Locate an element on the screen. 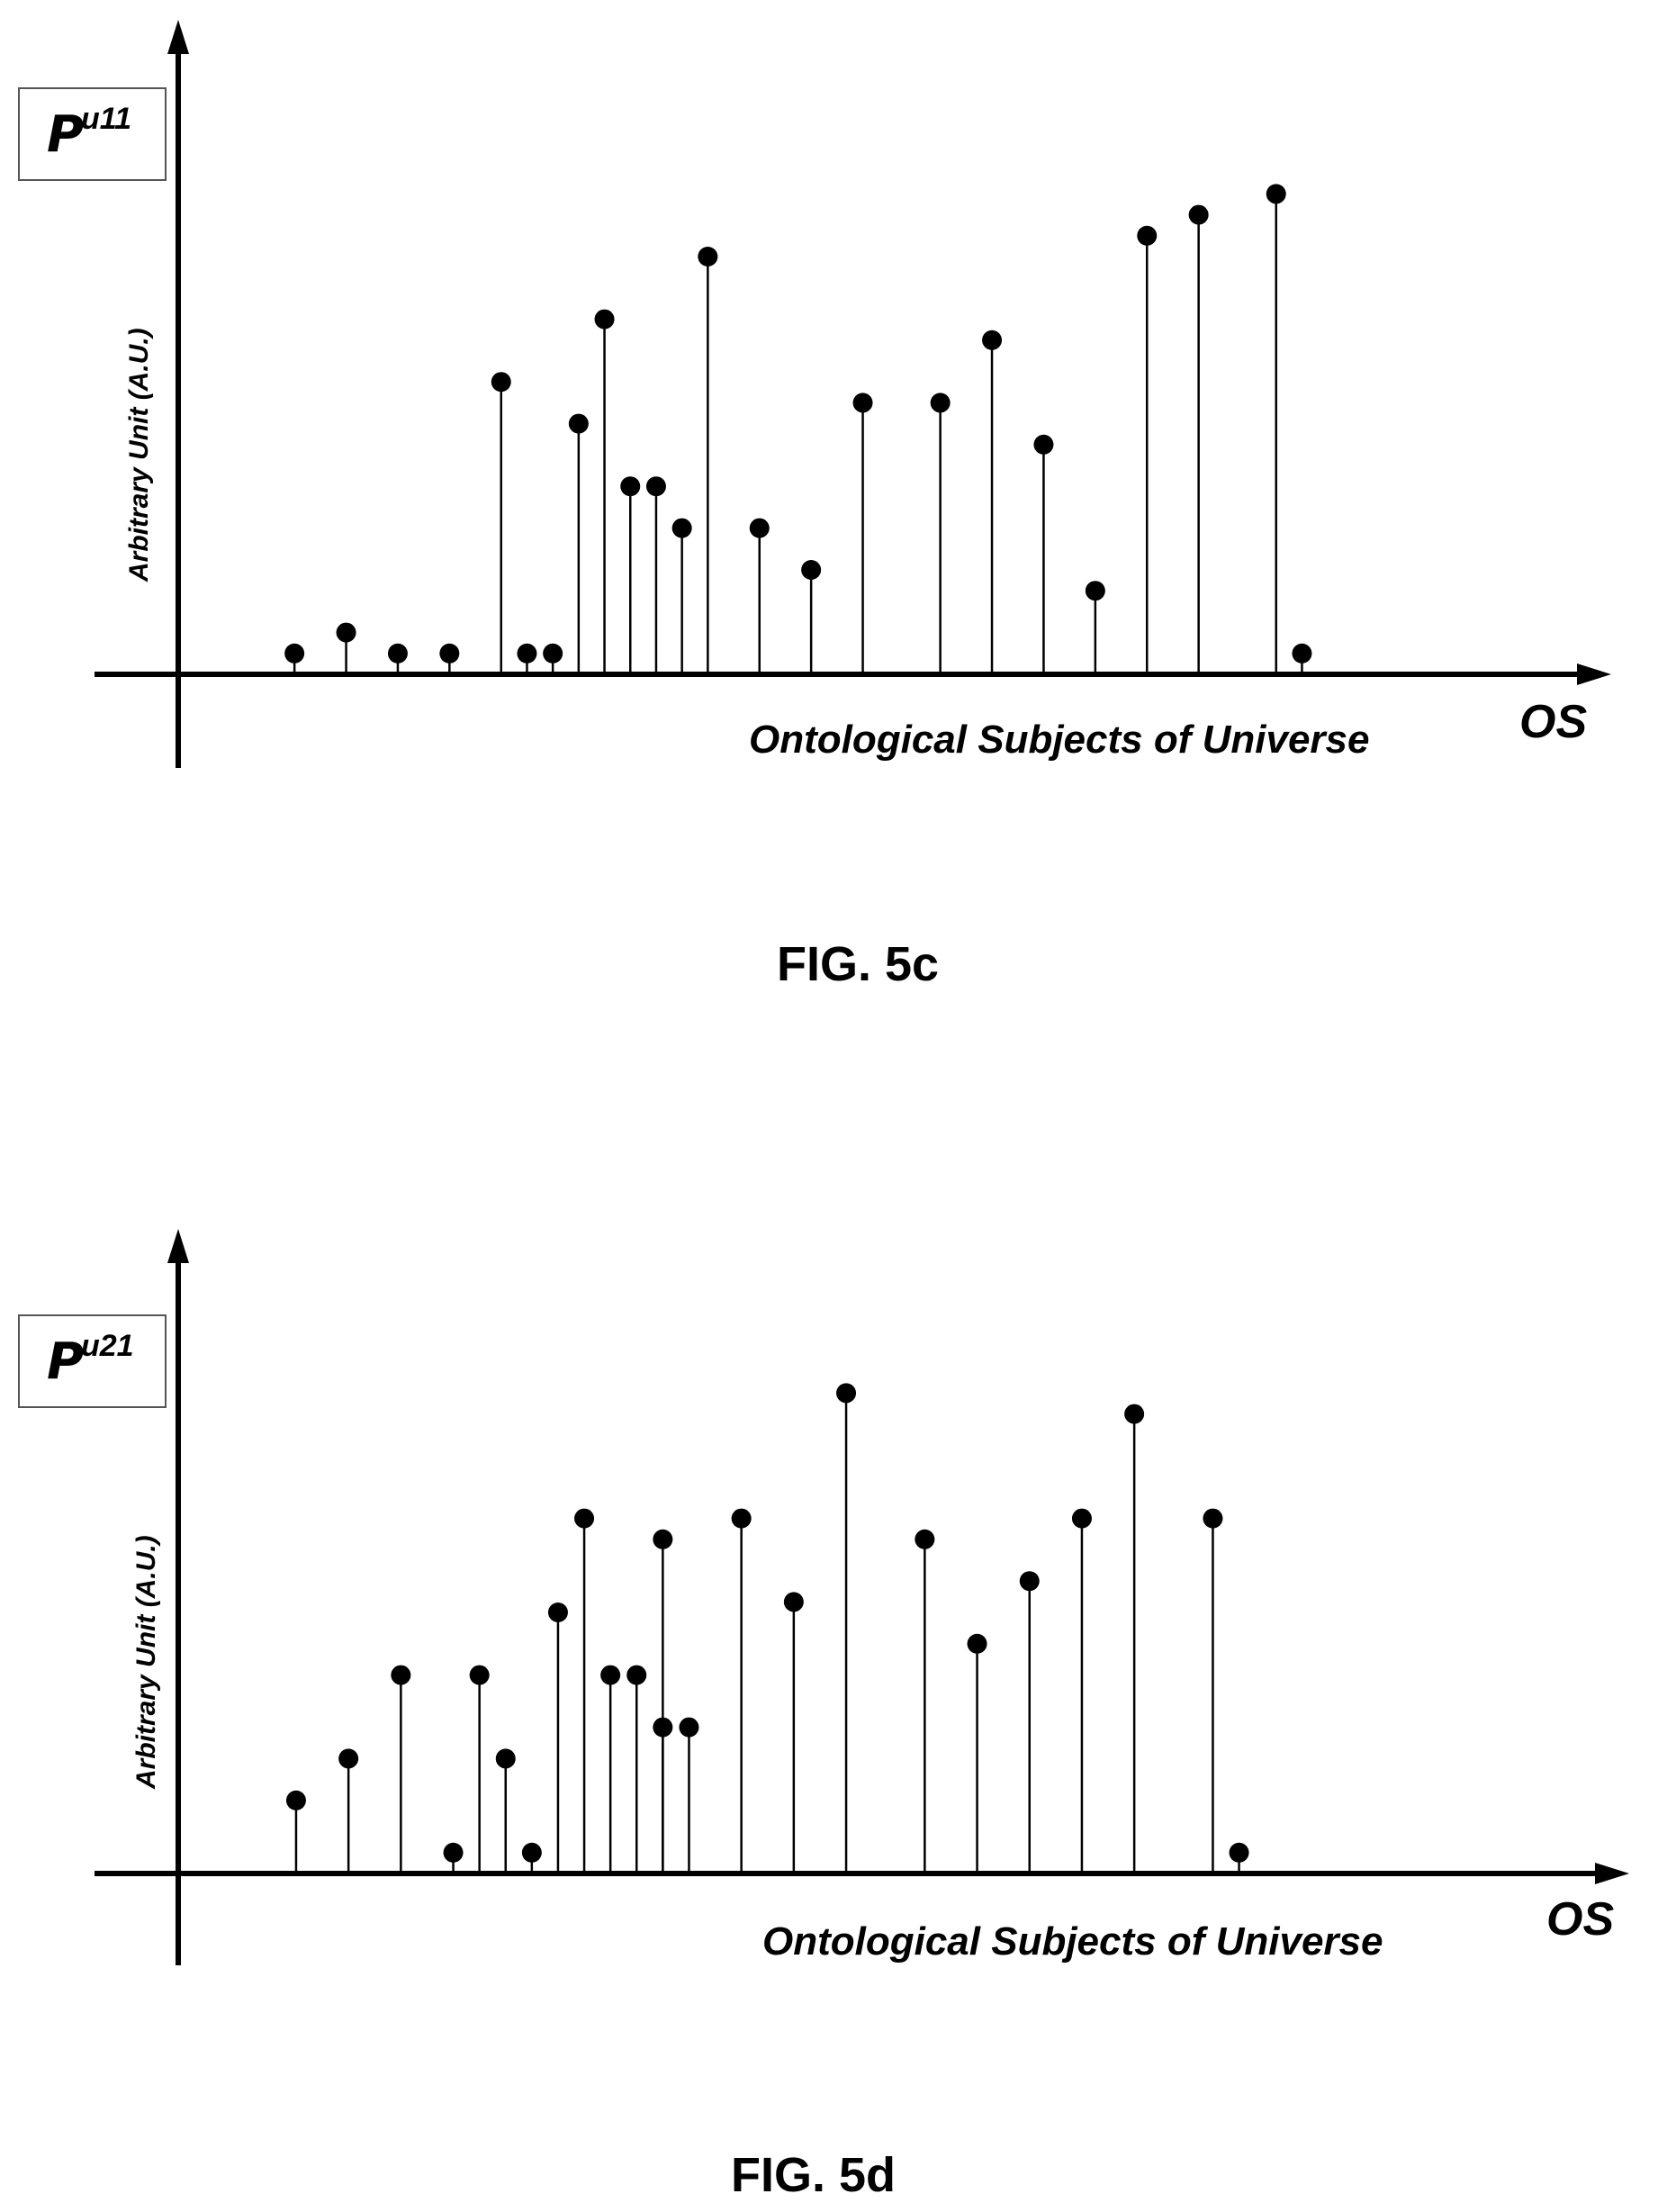 This screenshot has width=1658, height=2212. figure-caption: FIG. 5d is located at coordinates (814, 2175).